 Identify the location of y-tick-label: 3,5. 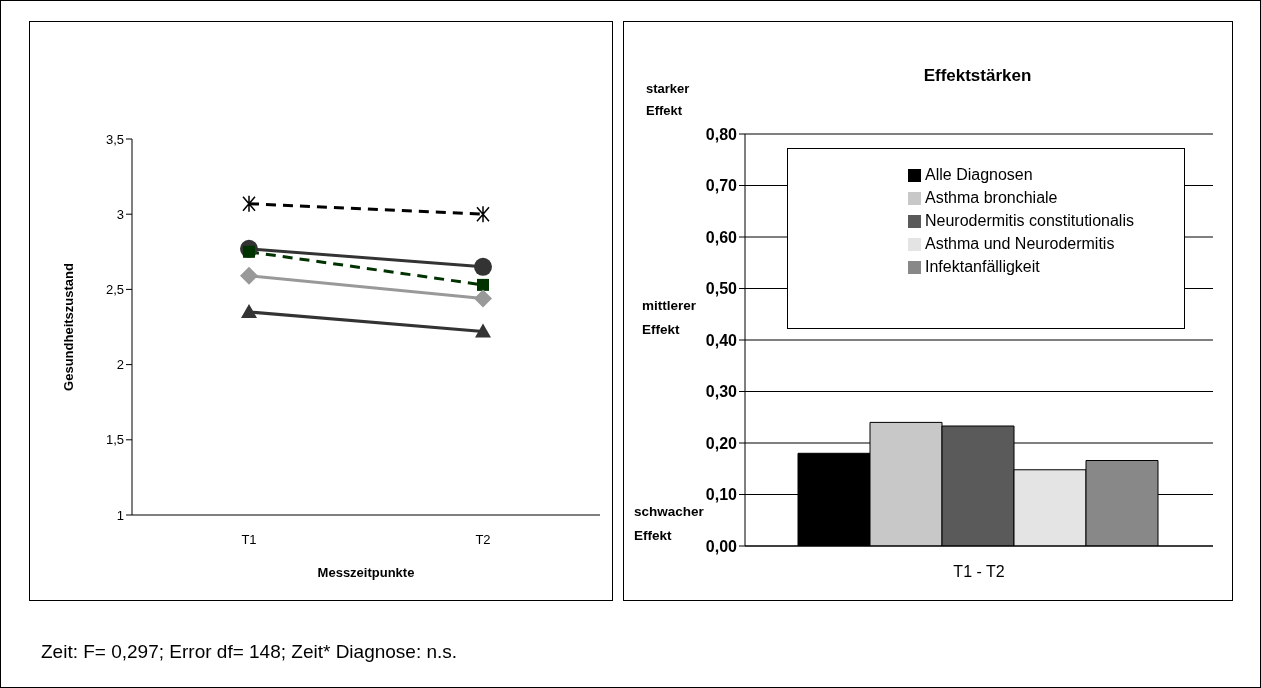
(114, 139).